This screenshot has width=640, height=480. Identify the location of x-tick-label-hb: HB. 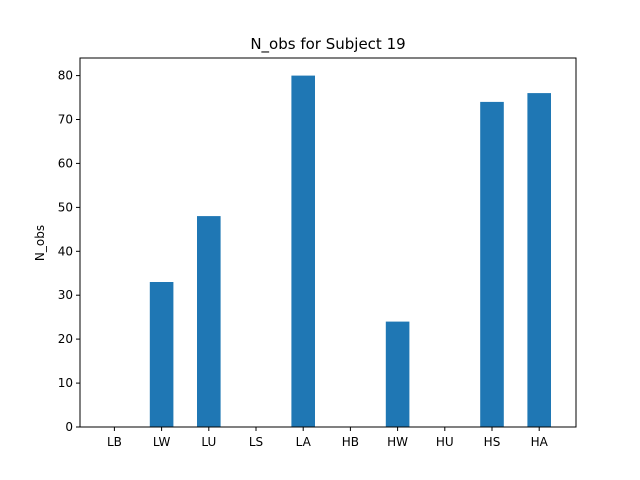
(350, 442).